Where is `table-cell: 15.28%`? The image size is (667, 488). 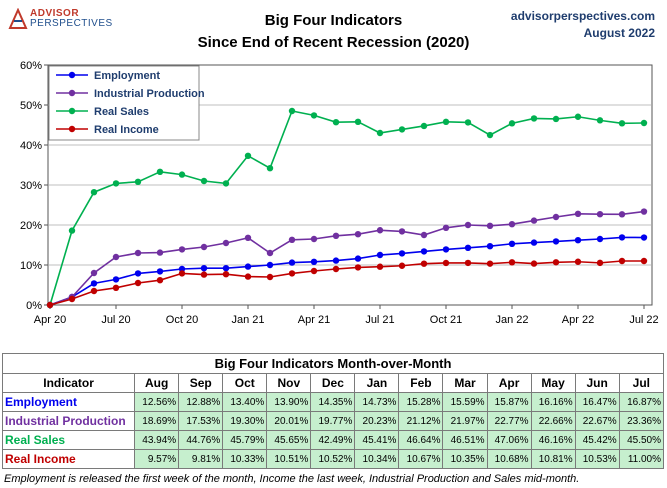
table-cell: 15.28% is located at coordinates (421, 402).